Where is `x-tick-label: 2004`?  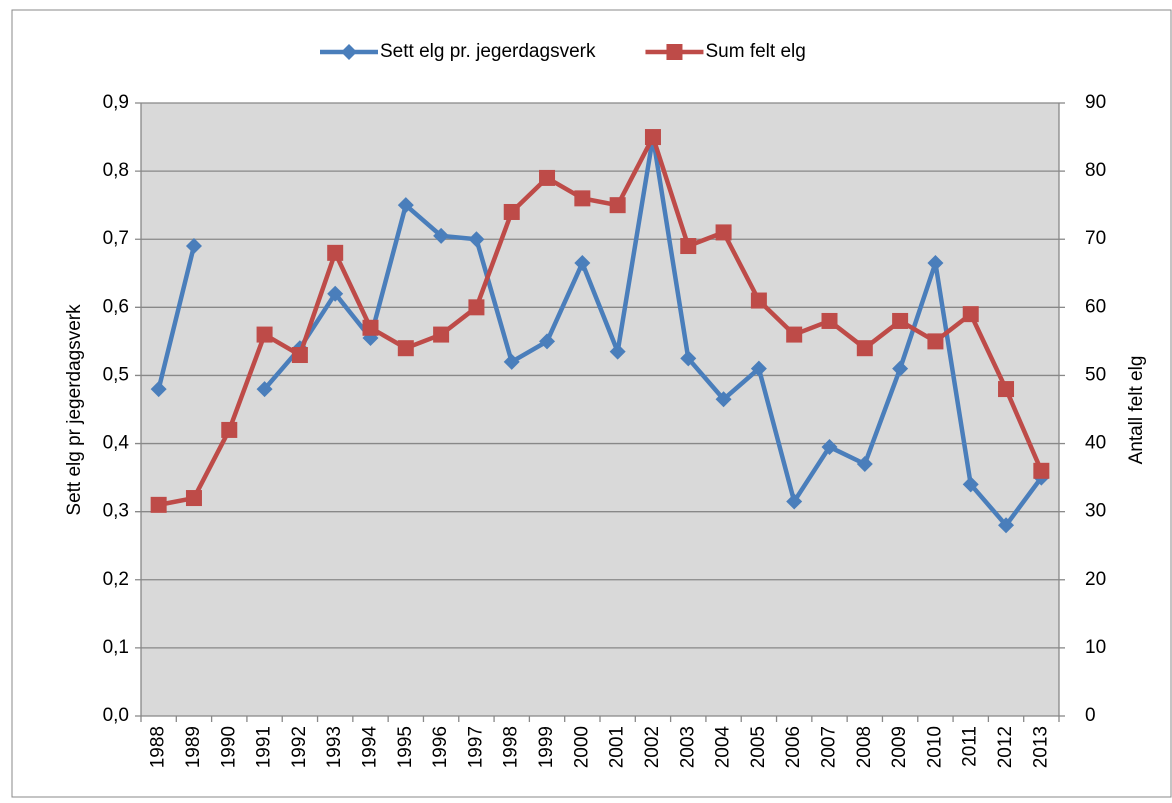
x-tick-label: 2004 is located at coordinates (723, 747).